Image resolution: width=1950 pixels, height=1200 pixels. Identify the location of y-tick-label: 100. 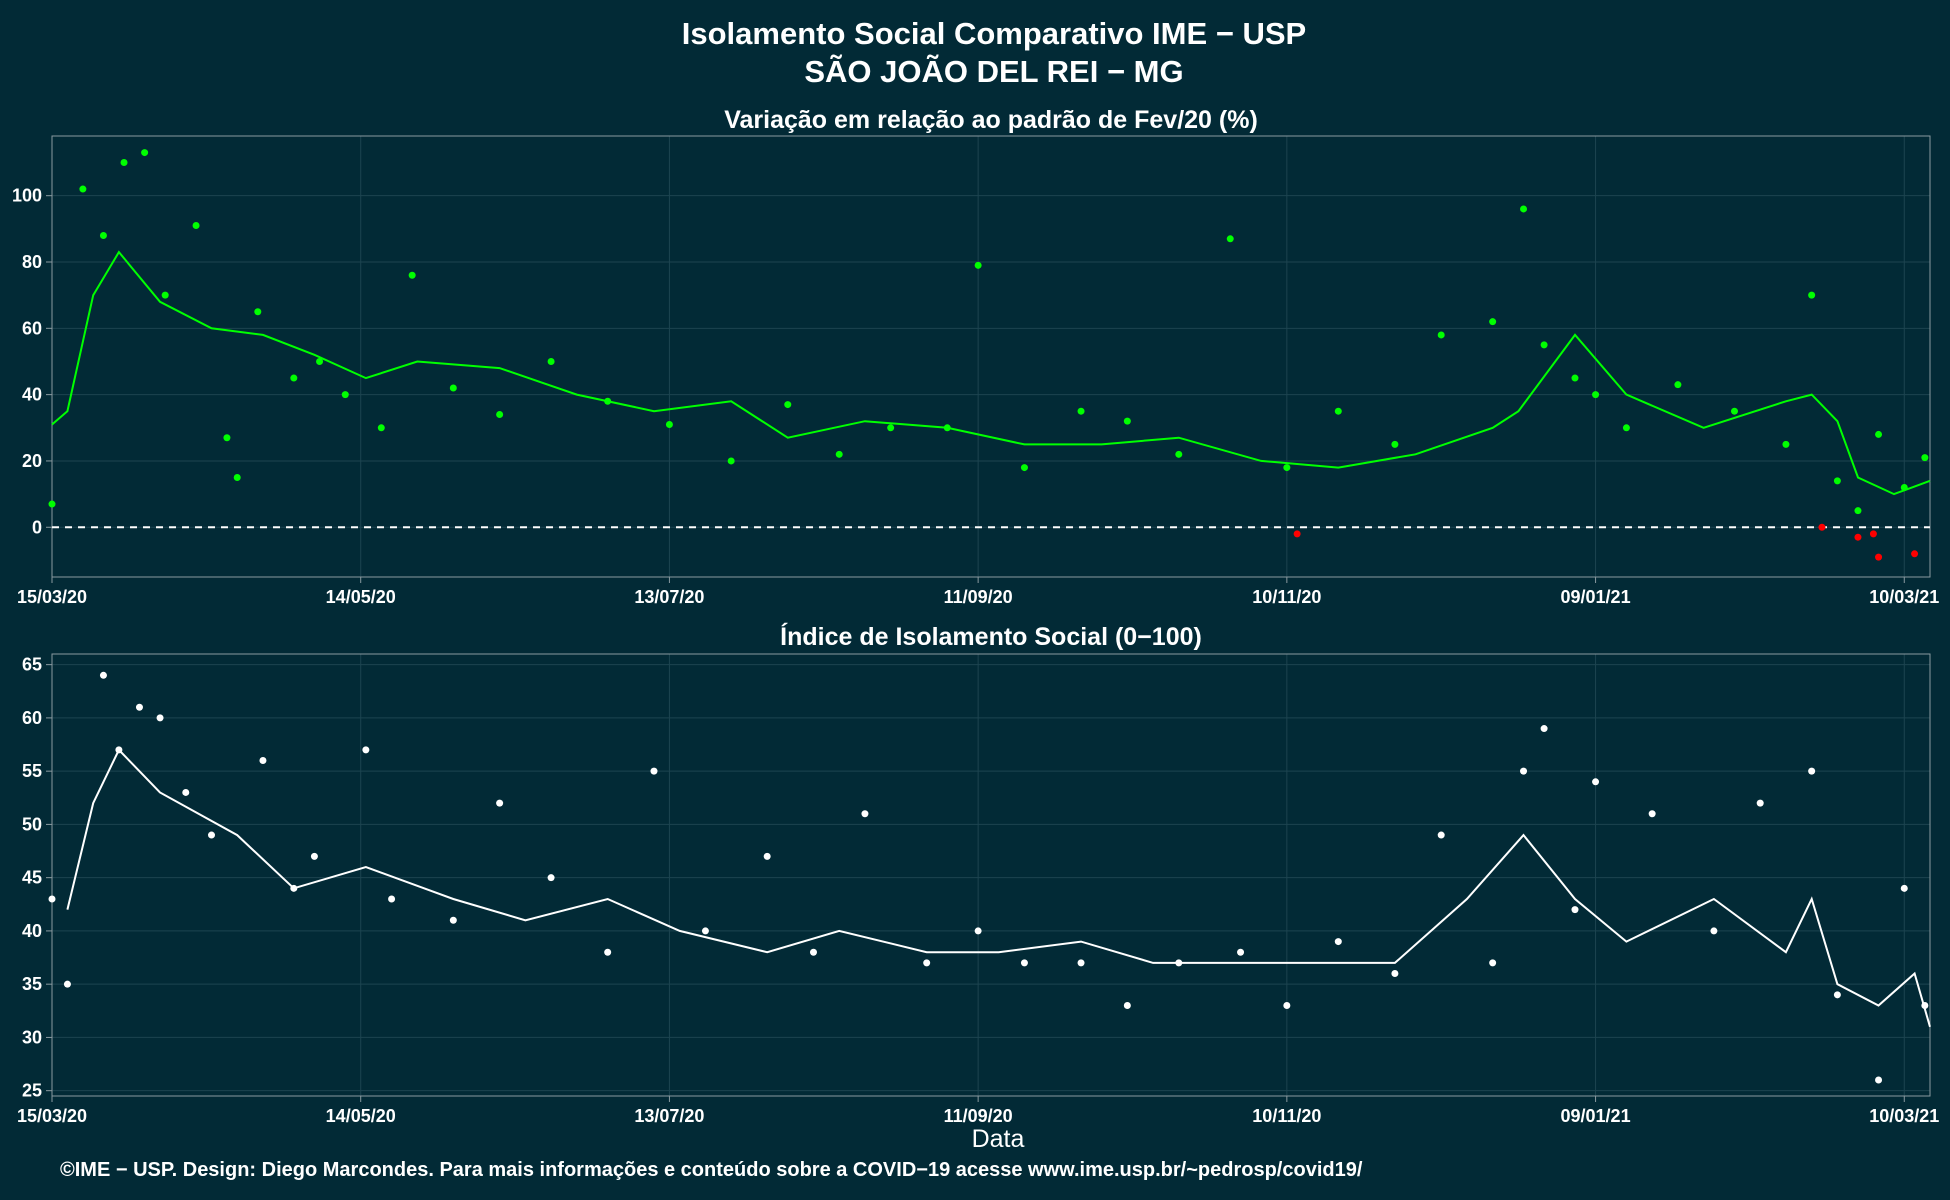
(27, 196).